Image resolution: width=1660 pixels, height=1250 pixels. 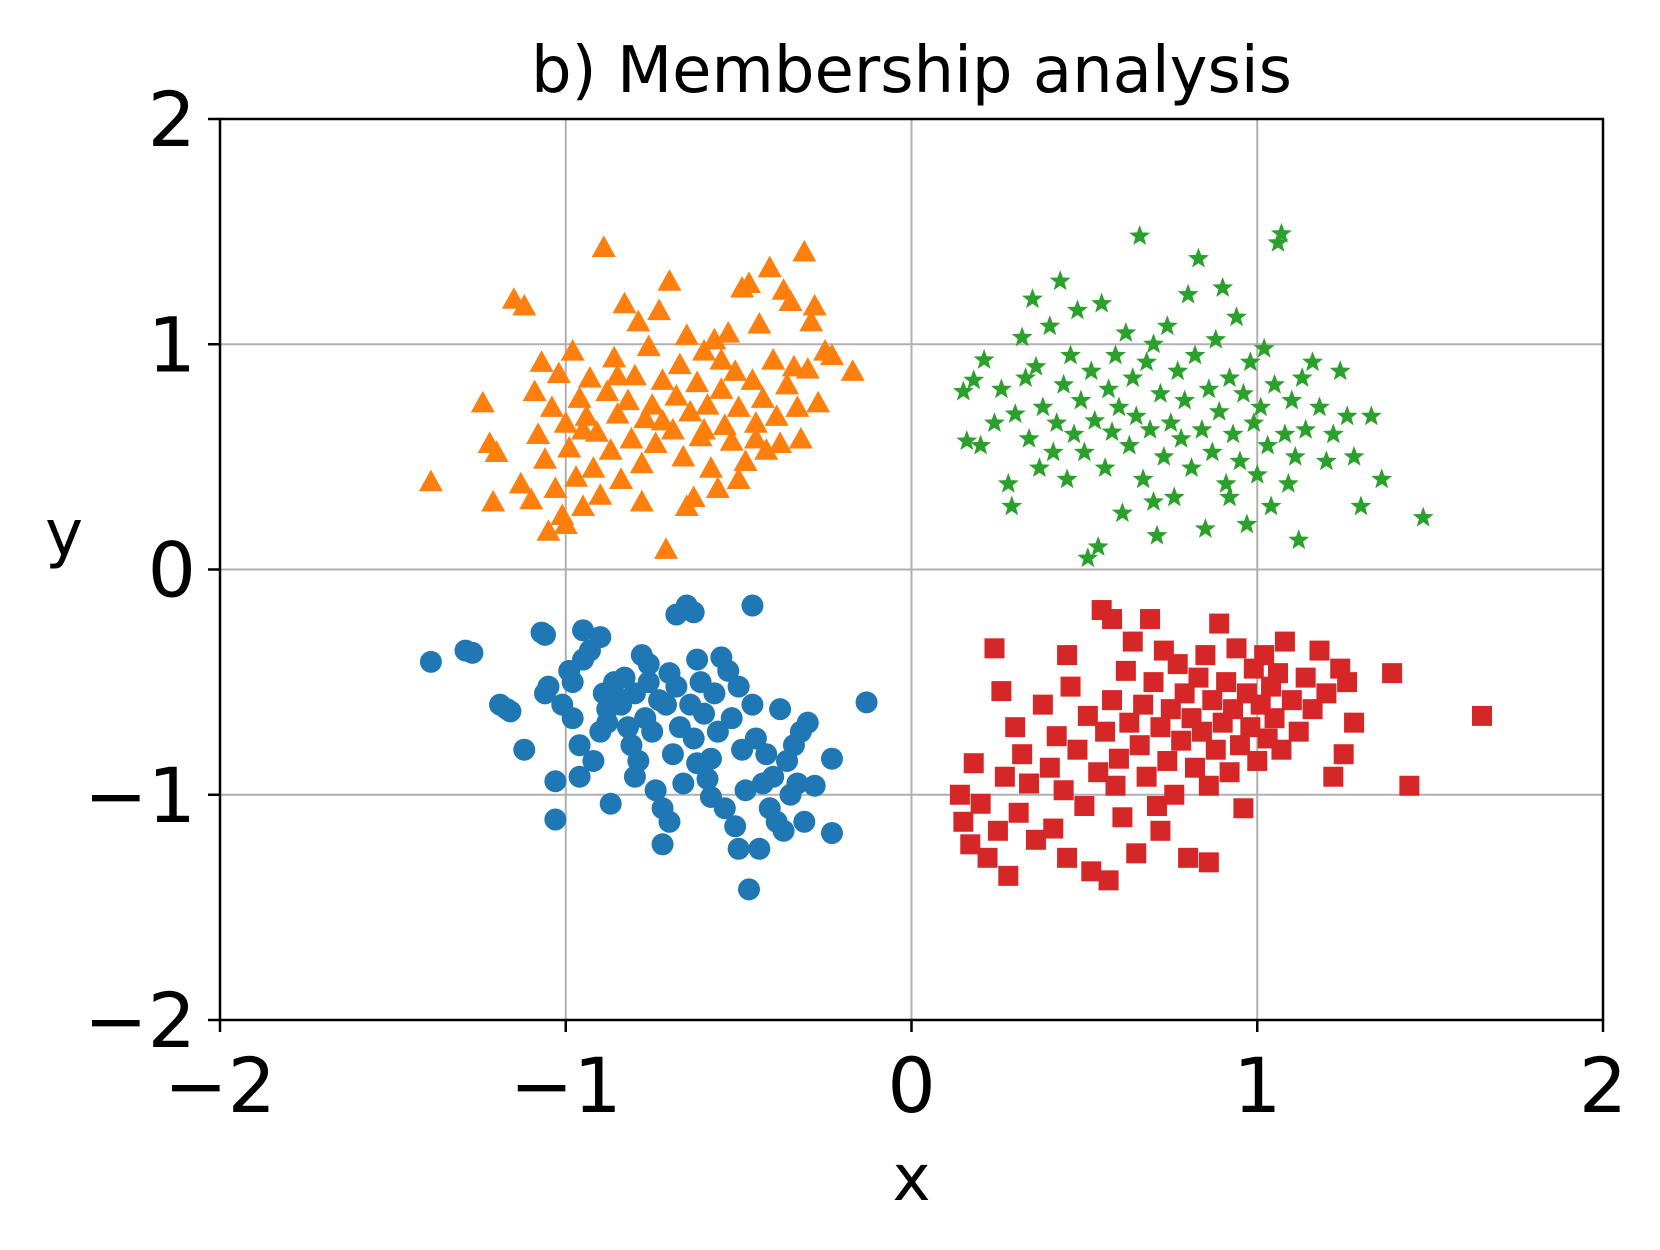 What do you see at coordinates (911, 71) in the screenshot?
I see `chart-title: b) Membership analysis` at bounding box center [911, 71].